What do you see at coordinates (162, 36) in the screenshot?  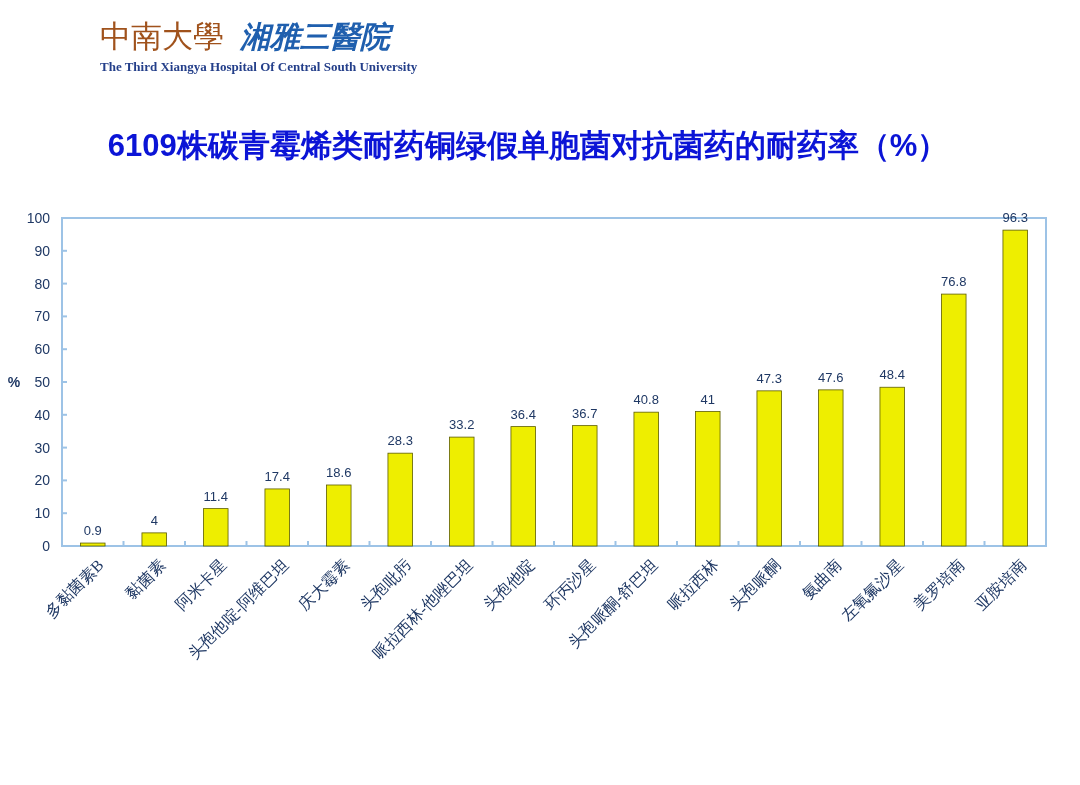 I see `annotation: 中南大學` at bounding box center [162, 36].